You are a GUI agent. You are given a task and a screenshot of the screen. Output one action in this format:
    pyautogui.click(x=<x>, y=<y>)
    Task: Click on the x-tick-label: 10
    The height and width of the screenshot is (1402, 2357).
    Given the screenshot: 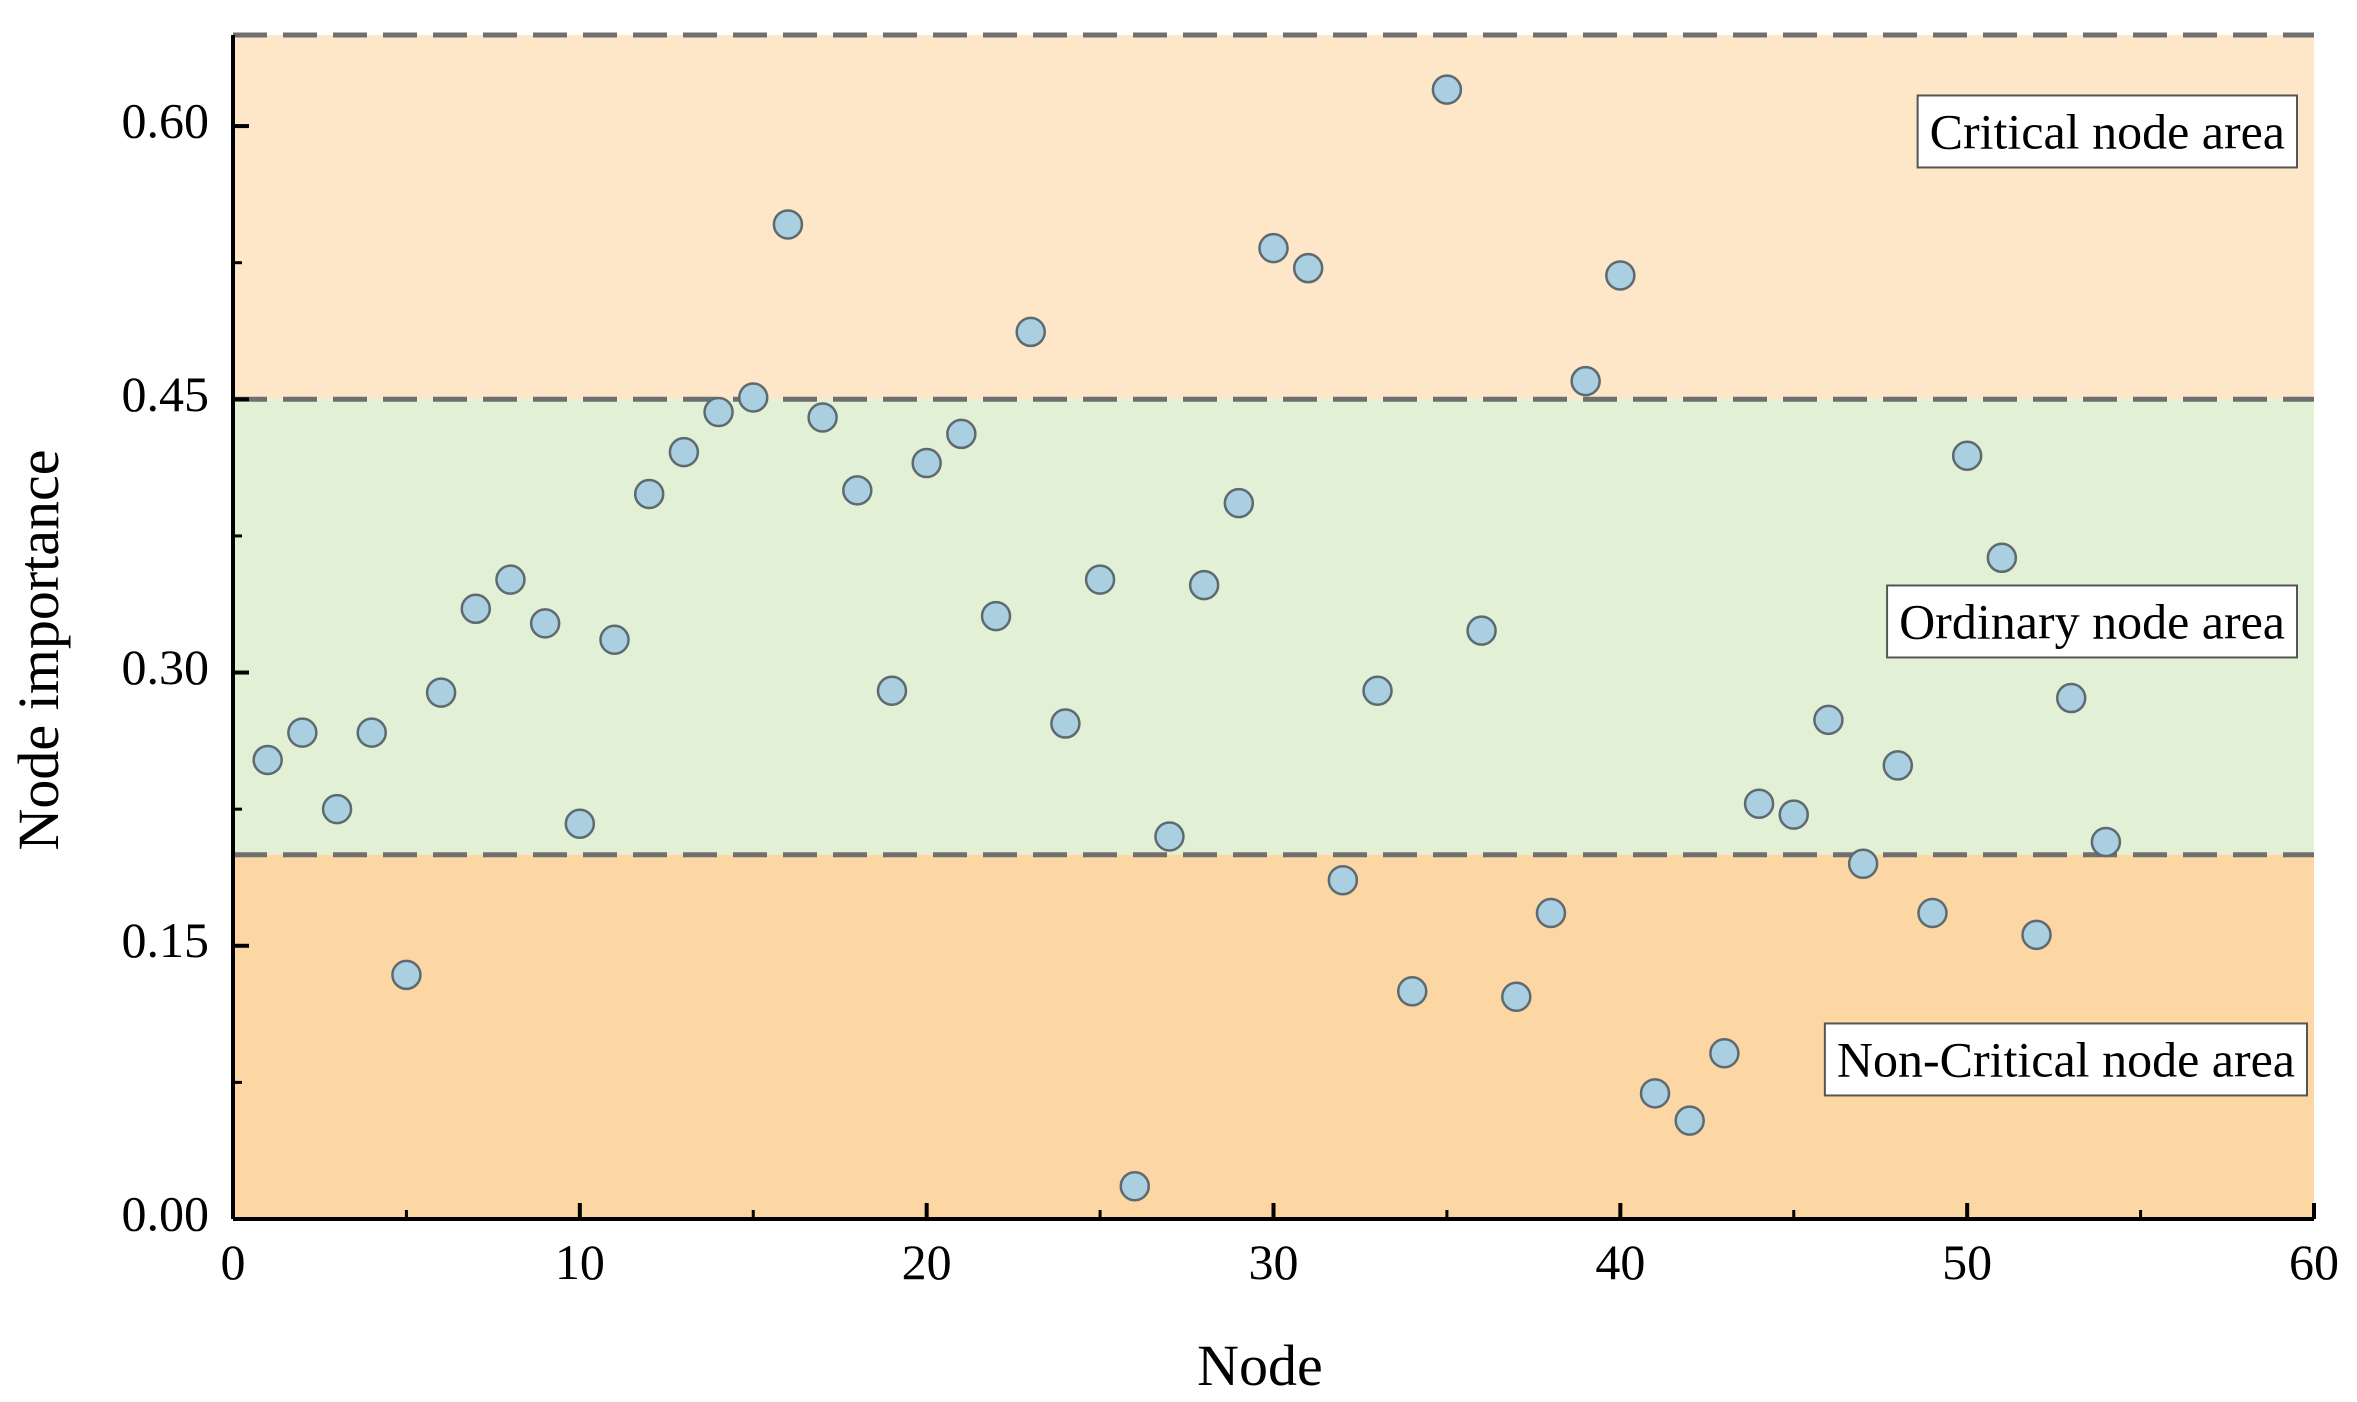 What is the action you would take?
    pyautogui.click(x=580, y=1262)
    